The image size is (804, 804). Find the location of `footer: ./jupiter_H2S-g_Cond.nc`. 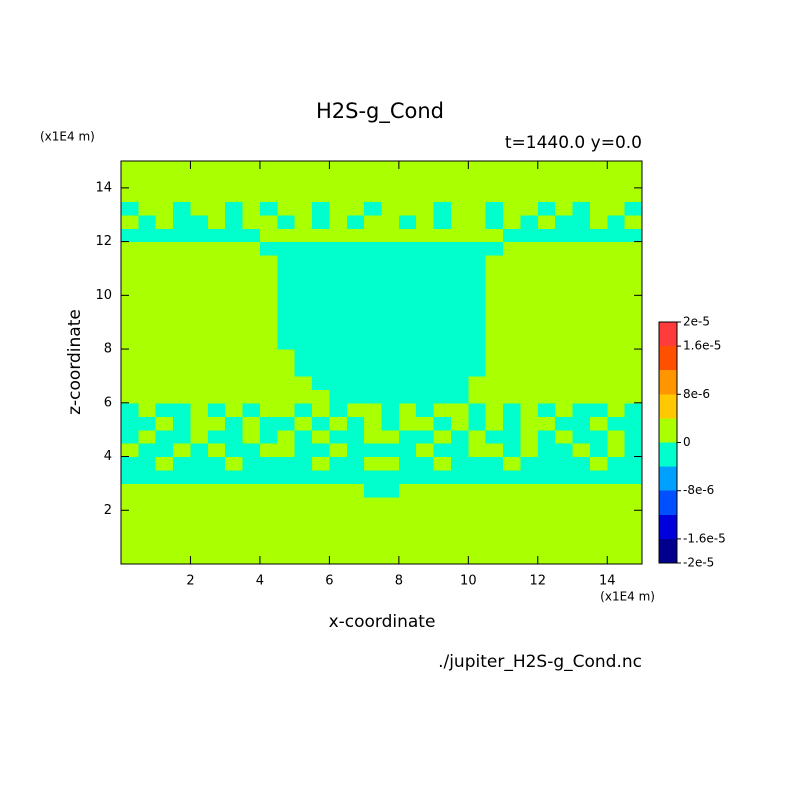

footer: ./jupiter_H2S-g_Cond.nc is located at coordinates (540, 662).